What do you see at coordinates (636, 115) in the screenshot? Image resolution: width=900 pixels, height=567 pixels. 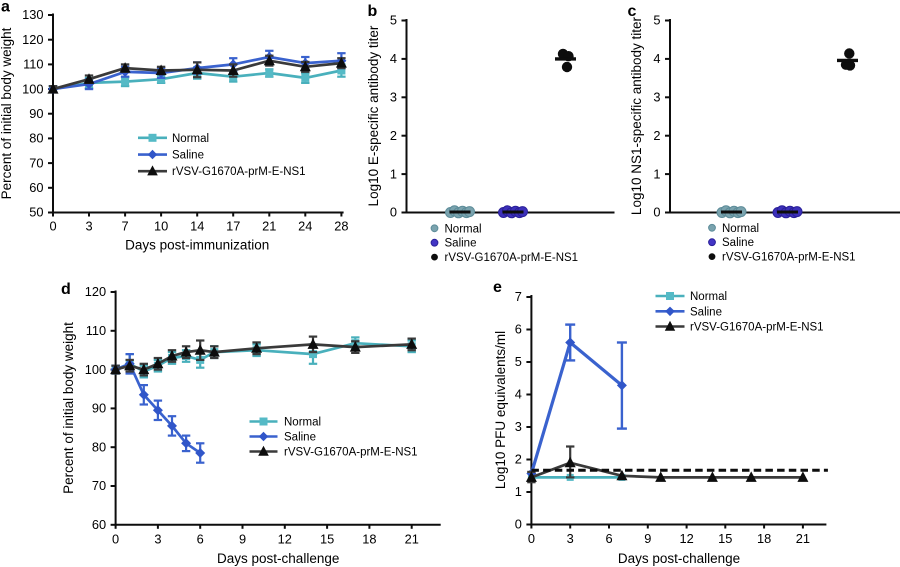 I see `svg-text:Log10 NS1-specific antibody ti: Log10 NS1-specific antibody titer` at bounding box center [636, 115].